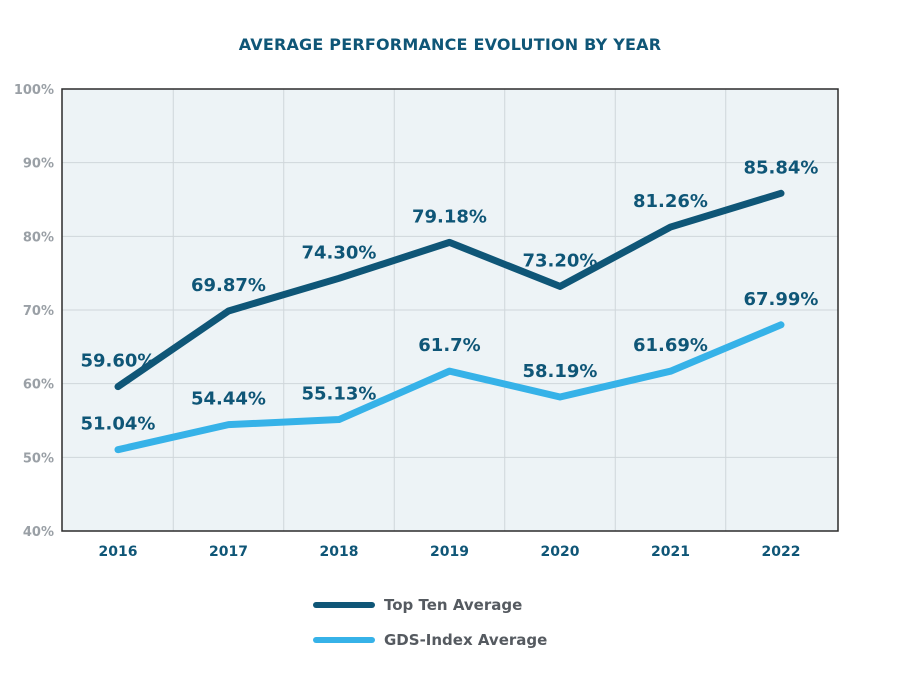 The height and width of the screenshot is (682, 900). What do you see at coordinates (228, 399) in the screenshot?
I see `data-label: 54.44%` at bounding box center [228, 399].